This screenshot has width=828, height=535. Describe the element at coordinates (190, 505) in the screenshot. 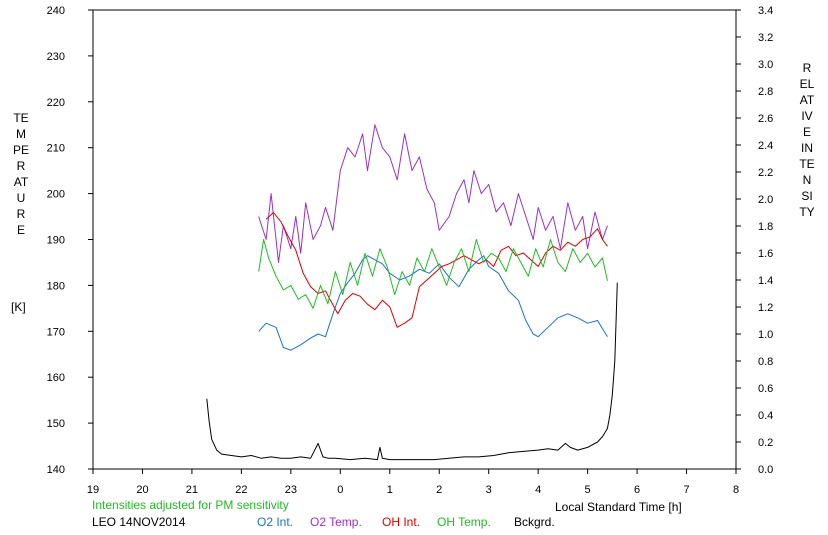

I see `pm-sensitivity-note: Intensities adjusted for PM sensitivity` at that location.